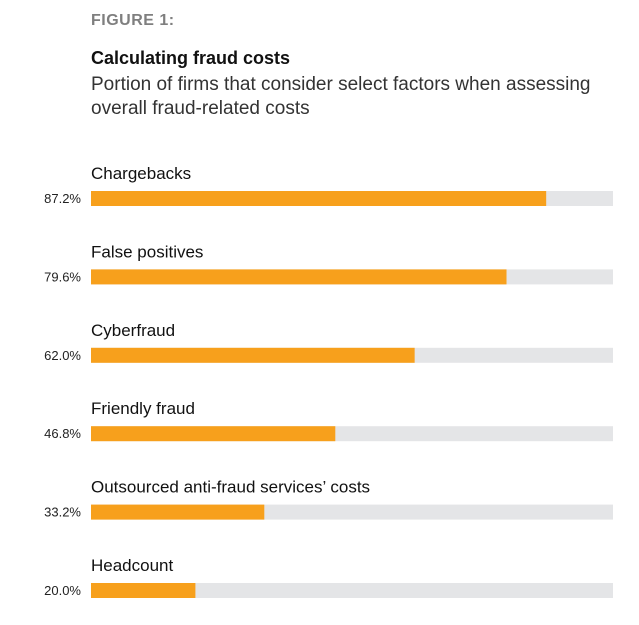 The width and height of the screenshot is (639, 625). Describe the element at coordinates (62, 512) in the screenshot. I see `value-label: 33.2%` at that location.